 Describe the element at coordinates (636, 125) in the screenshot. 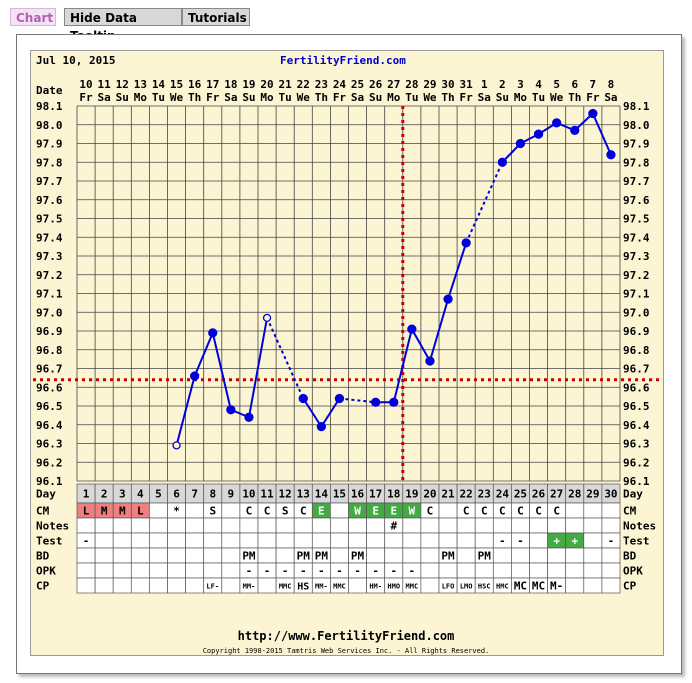

I see `y-tick-label-right: 98.0` at that location.